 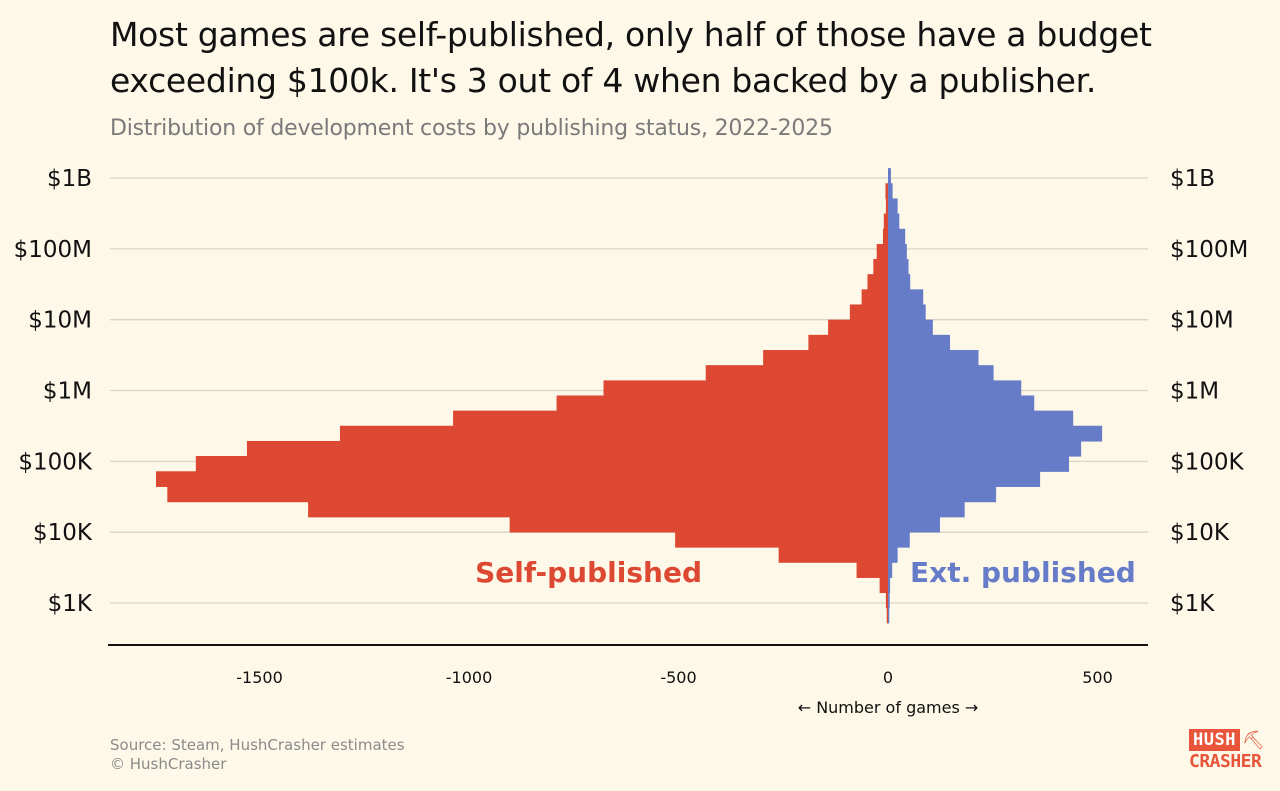 I want to click on y-tick-label-right: $1M, so click(x=1194, y=392).